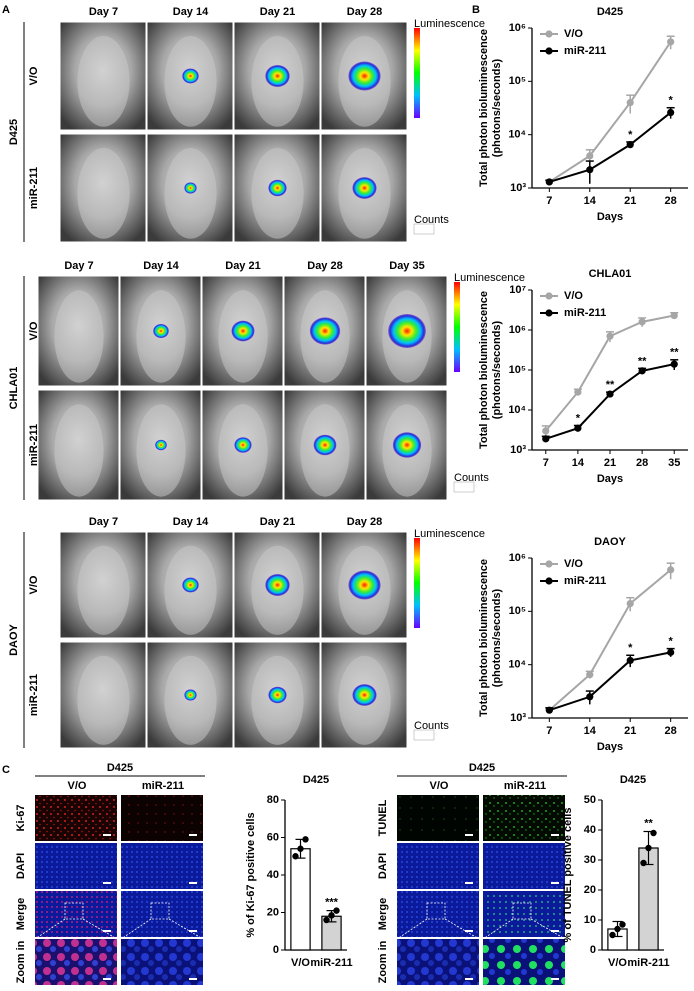  What do you see at coordinates (364, 522) in the screenshot?
I see `day-label: Day 28` at bounding box center [364, 522].